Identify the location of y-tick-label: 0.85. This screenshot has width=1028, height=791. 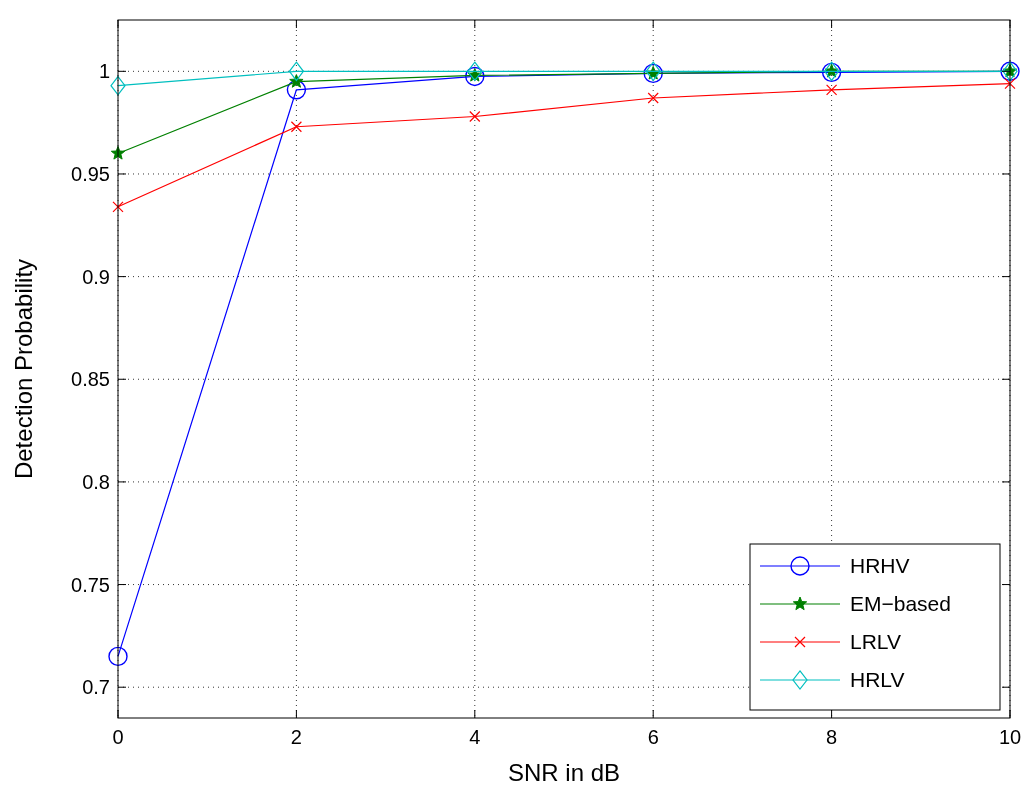
(90, 379).